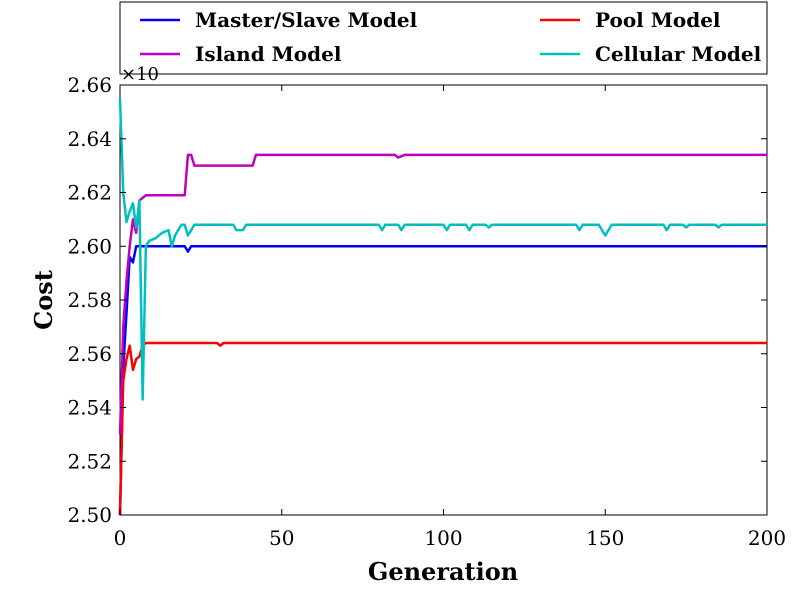 This screenshot has height=600, width=800. What do you see at coordinates (89, 515) in the screenshot?
I see `y-tick-label: 2.50` at bounding box center [89, 515].